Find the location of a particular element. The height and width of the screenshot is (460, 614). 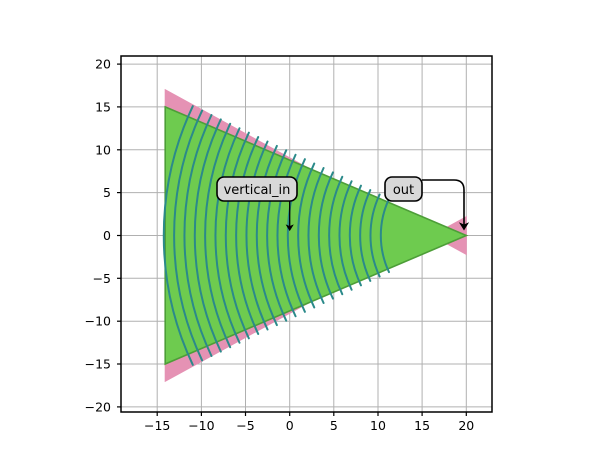

y-tick-label: −10 is located at coordinates (98, 321).